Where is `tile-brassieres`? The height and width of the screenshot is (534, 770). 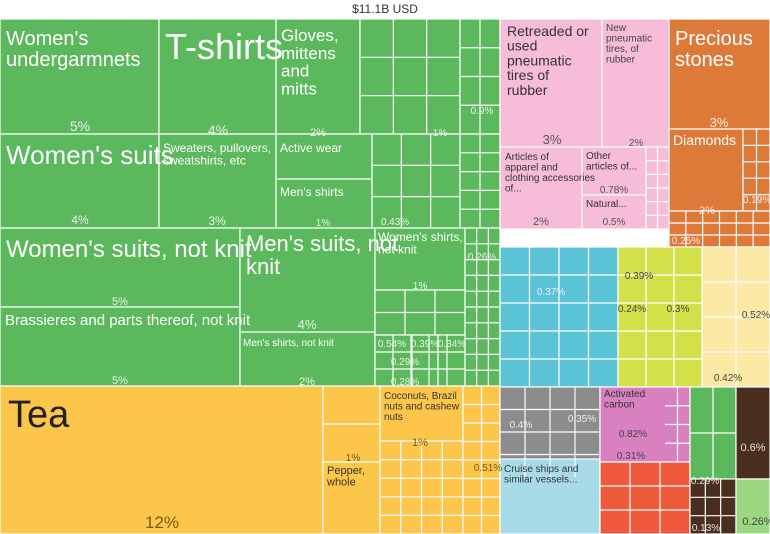 tile-brassieres is located at coordinates (120, 346).